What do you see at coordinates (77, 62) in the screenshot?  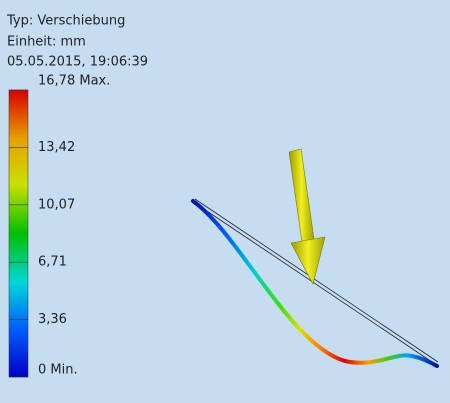 I see `timestamp: 05.05.2015, 19:06:39` at bounding box center [77, 62].